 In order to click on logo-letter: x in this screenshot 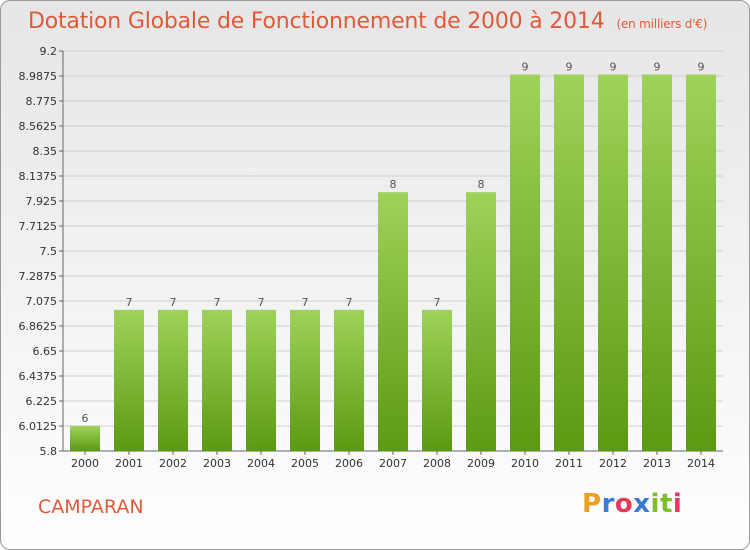, I will do `click(642, 504)`.